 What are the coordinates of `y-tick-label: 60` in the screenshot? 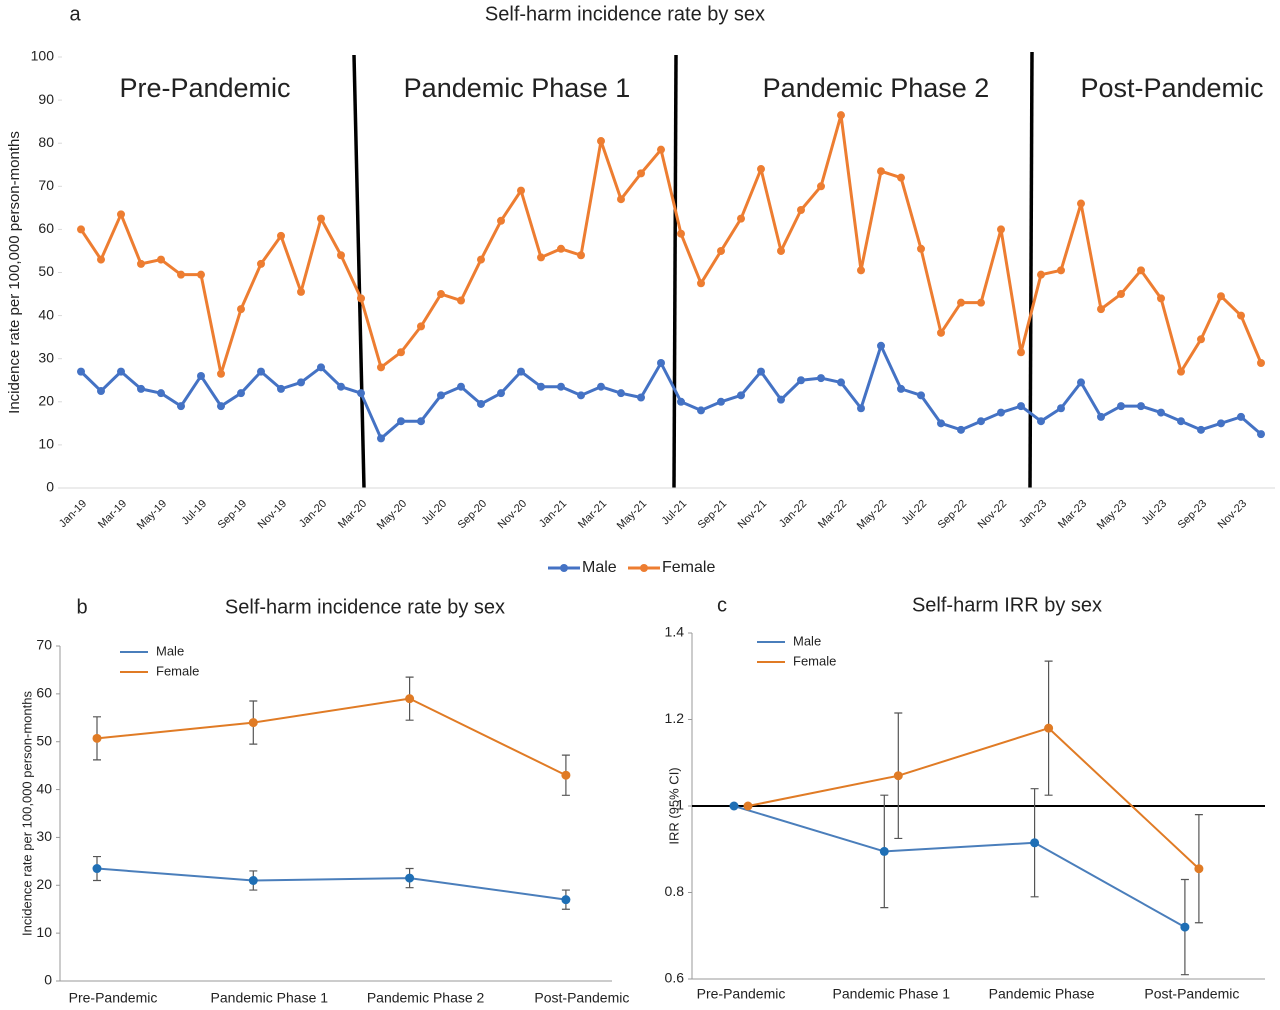 It's located at (44, 693).